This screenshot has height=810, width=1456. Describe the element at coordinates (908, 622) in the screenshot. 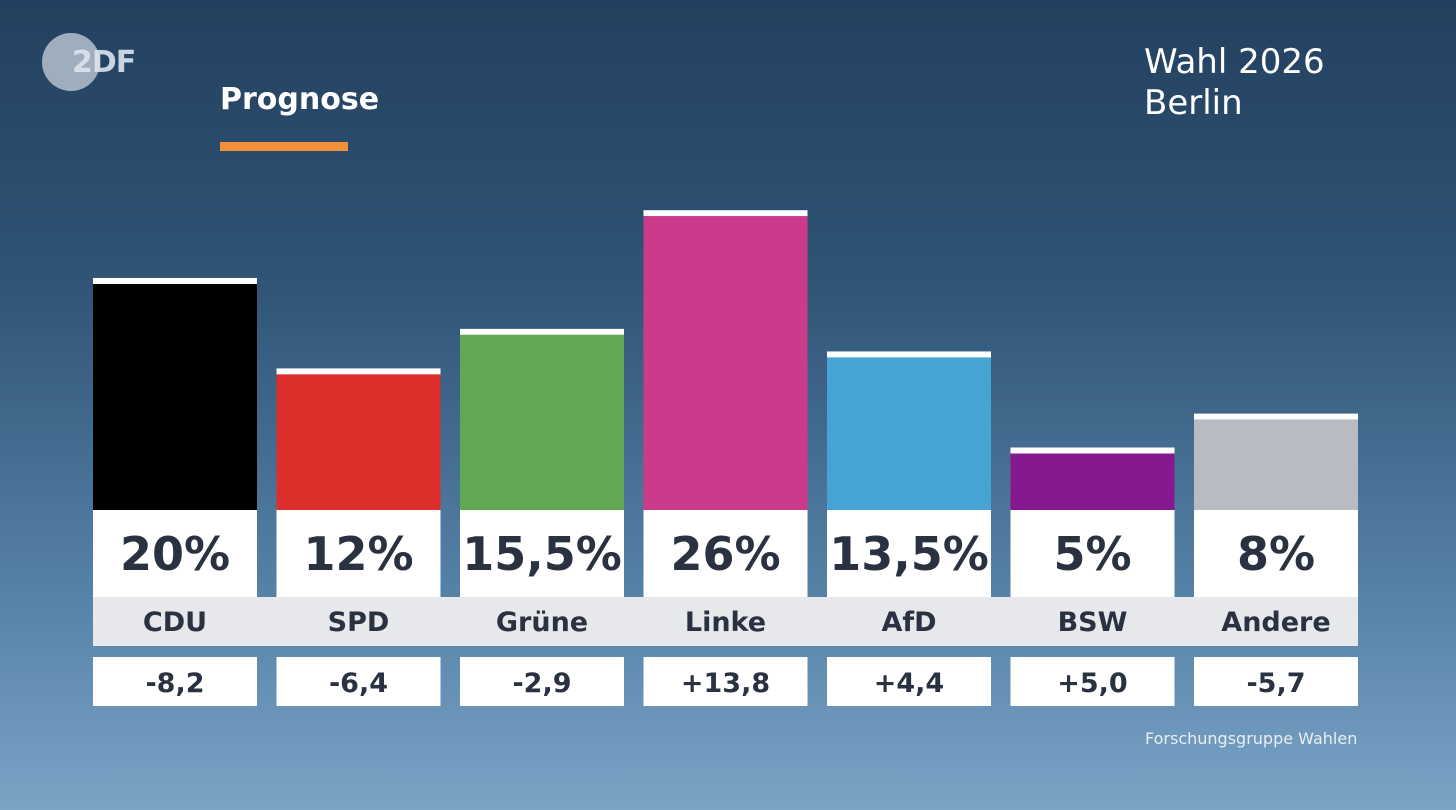

I see `category-label-afd: AfD` at that location.